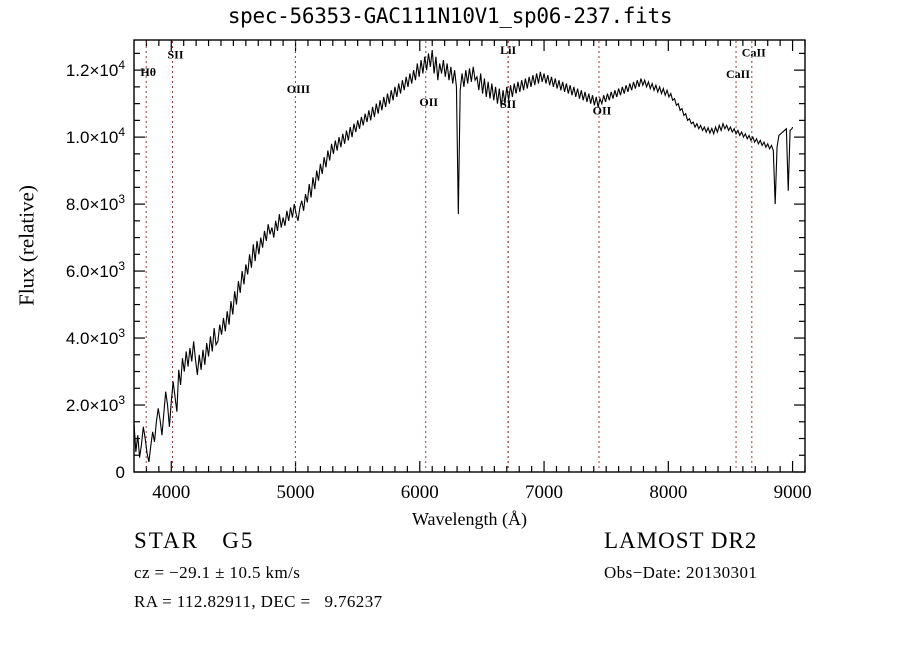 The width and height of the screenshot is (900, 649). Describe the element at coordinates (299, 89) in the screenshot. I see `spectral-line-label: OIII` at that location.